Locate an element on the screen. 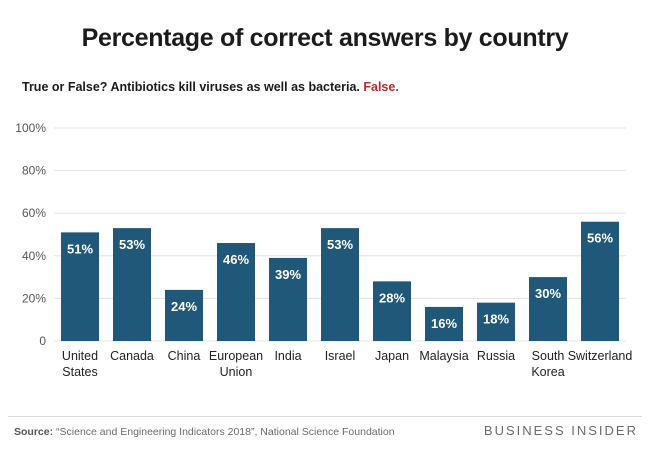 The height and width of the screenshot is (450, 650). value-label: 30% is located at coordinates (548, 293).